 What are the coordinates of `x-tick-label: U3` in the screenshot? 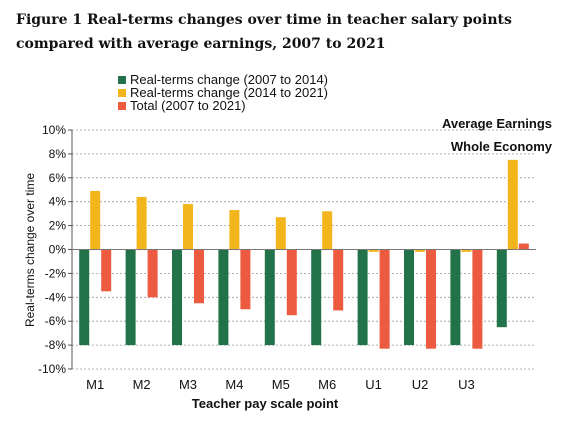 It's located at (466, 384).